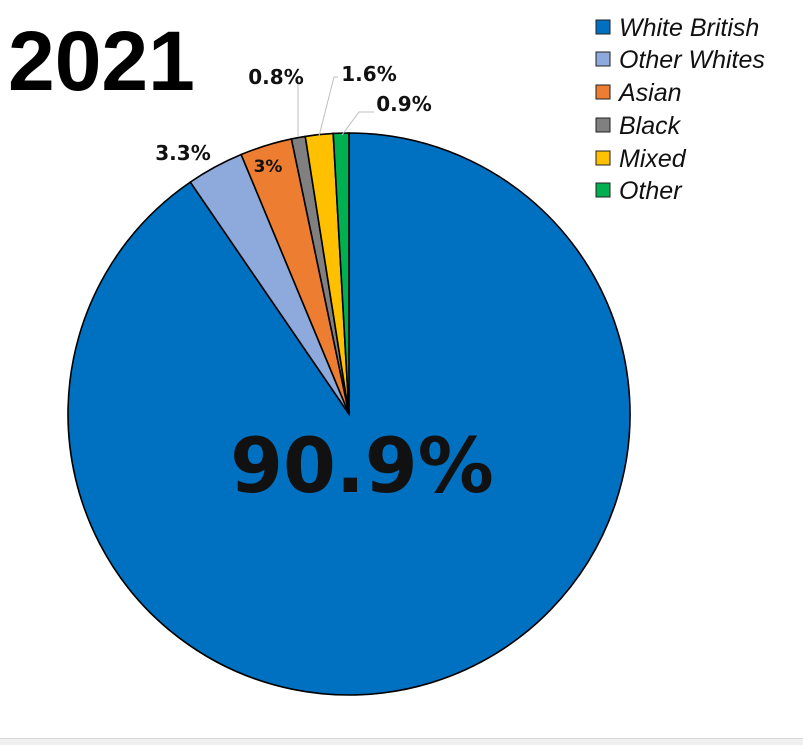 This screenshot has width=803, height=745. What do you see at coordinates (401, 741) in the screenshot?
I see `bottom-strip` at bounding box center [401, 741].